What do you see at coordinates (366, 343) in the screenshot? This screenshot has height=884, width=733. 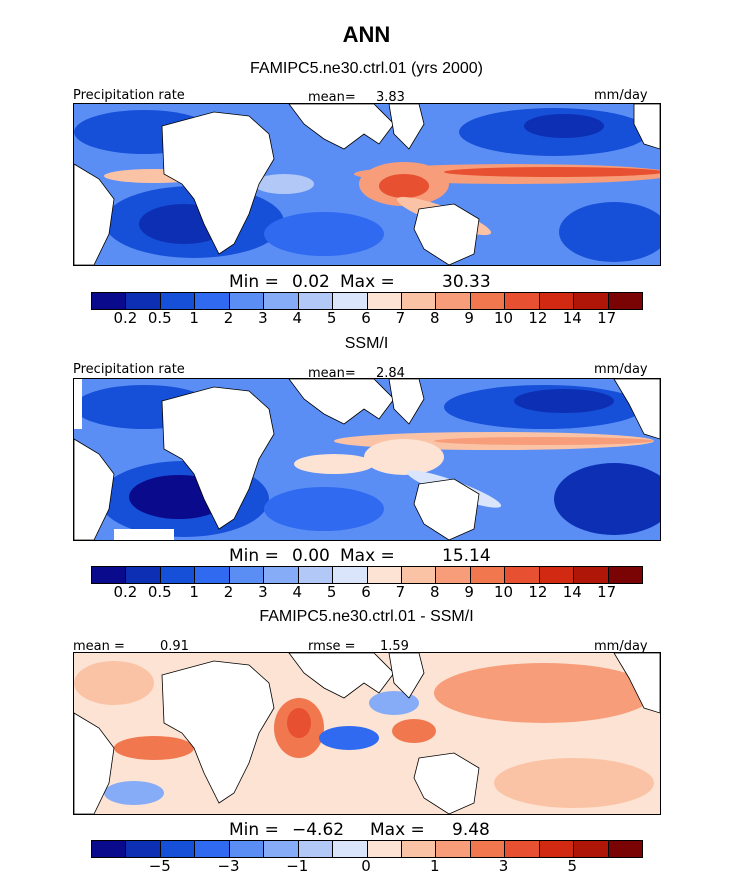 I see `obs-panel-title: SSM/I` at bounding box center [366, 343].